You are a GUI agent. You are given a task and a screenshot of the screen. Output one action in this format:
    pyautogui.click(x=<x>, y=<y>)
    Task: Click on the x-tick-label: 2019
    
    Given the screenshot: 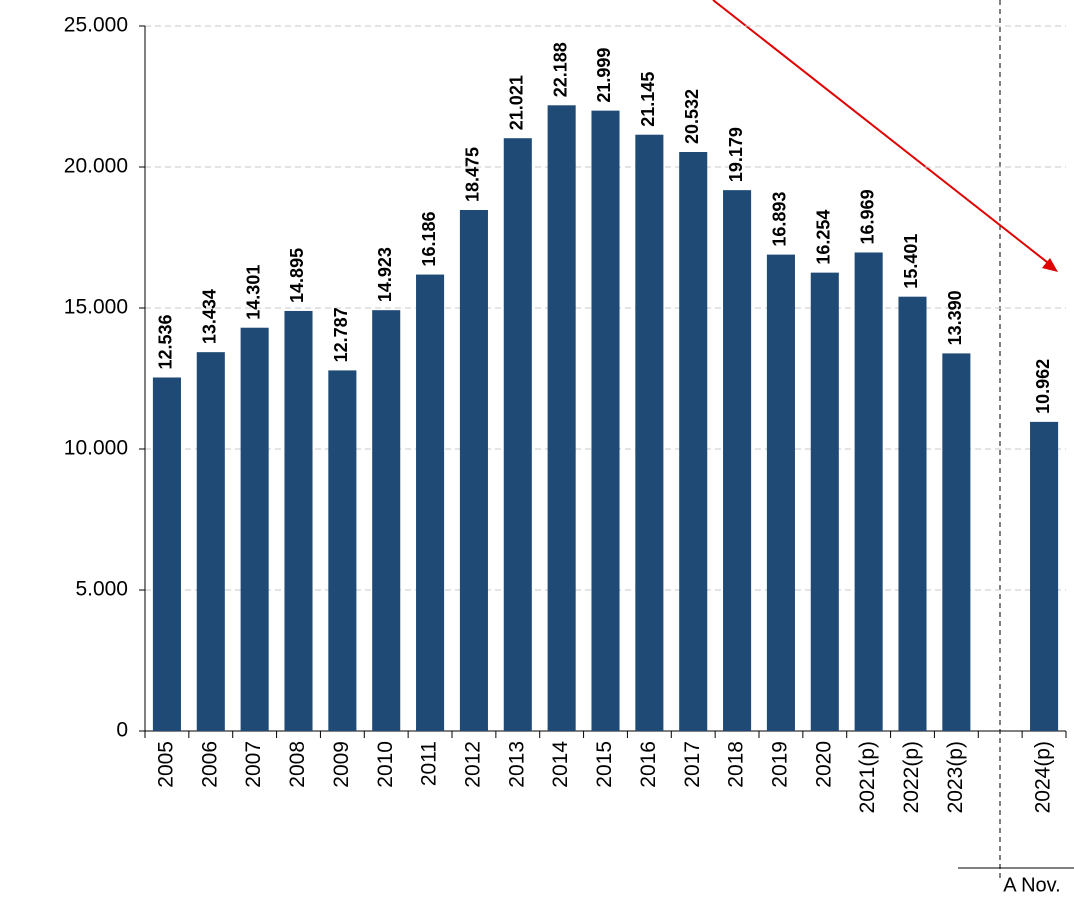 What is the action you would take?
    pyautogui.click(x=779, y=764)
    